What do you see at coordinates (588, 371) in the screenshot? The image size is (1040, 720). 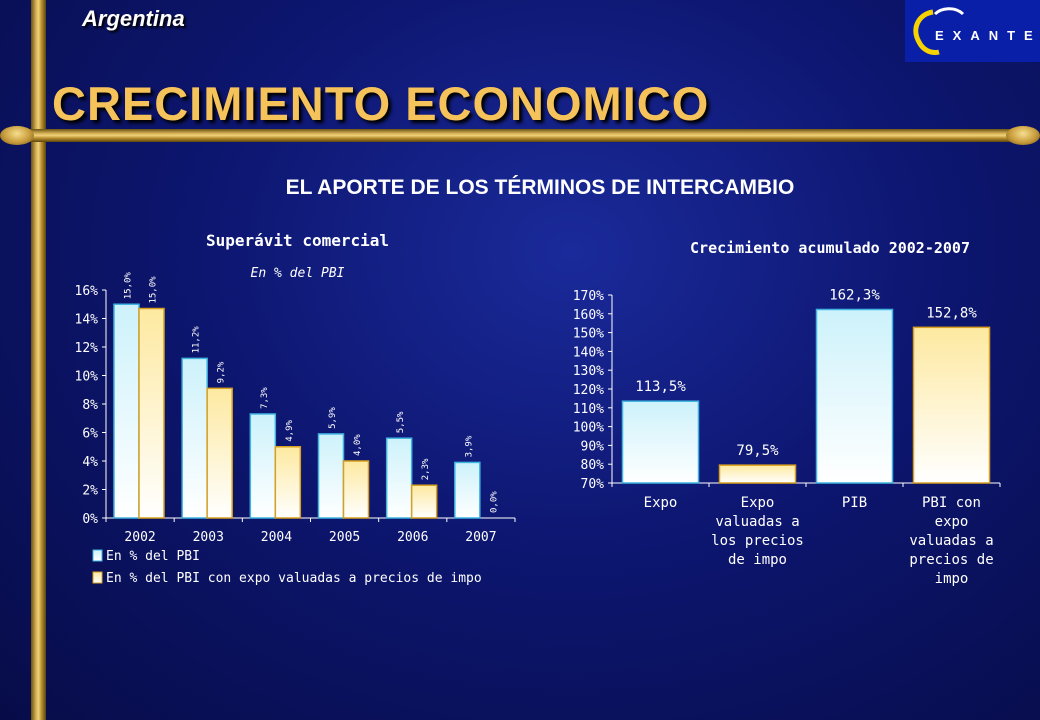 I see `y-tick-label: 130%` at bounding box center [588, 371].